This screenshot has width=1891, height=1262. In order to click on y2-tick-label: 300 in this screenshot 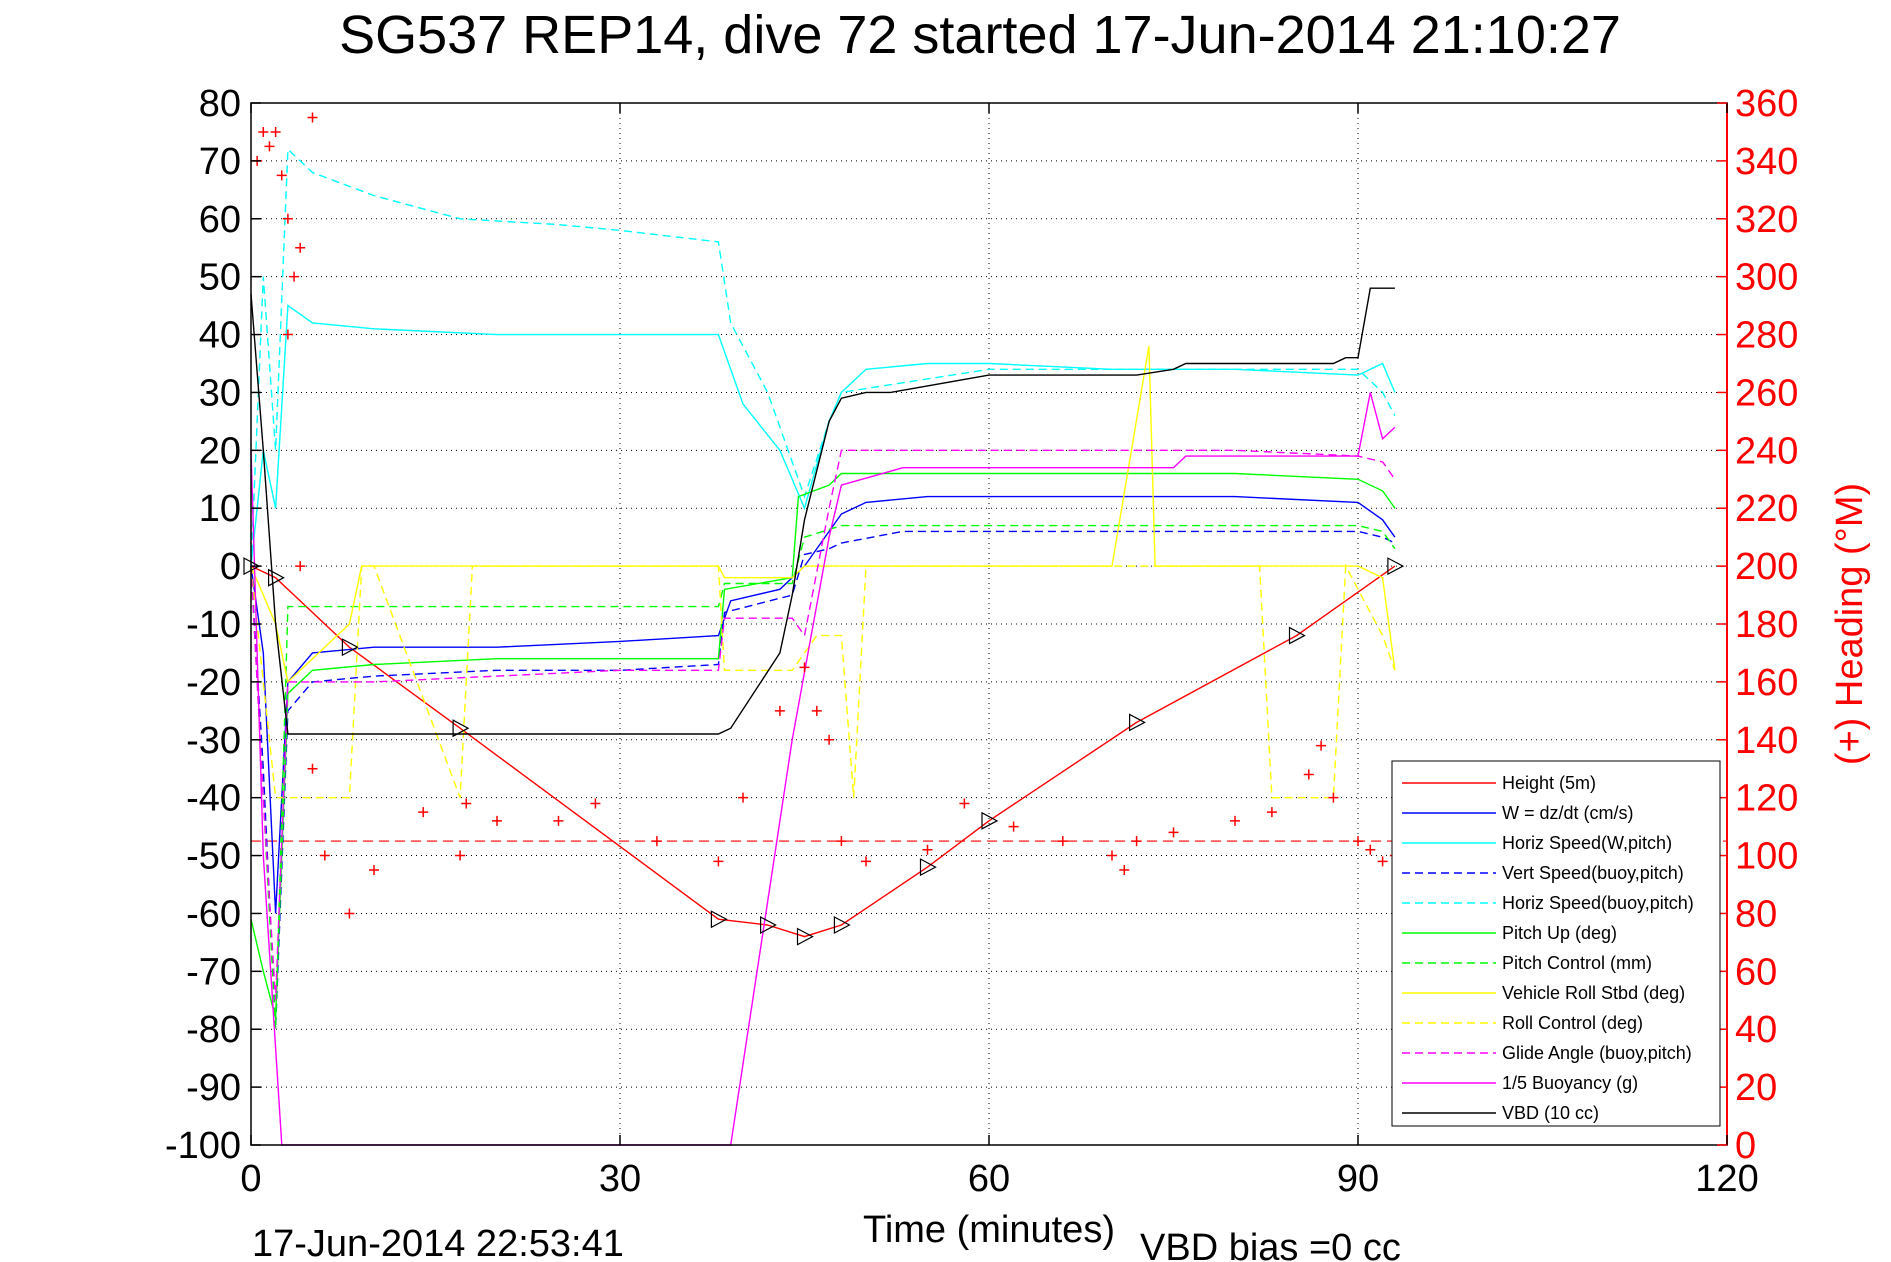, I will do `click(1766, 278)`.